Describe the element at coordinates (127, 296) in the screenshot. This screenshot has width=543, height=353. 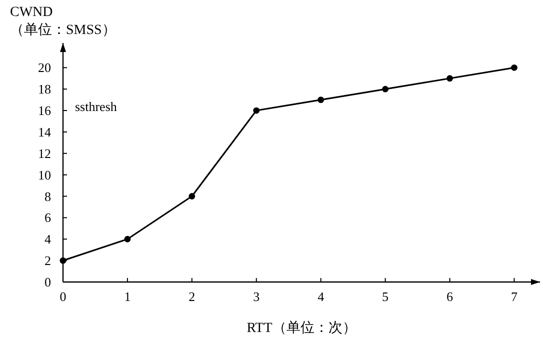
I see `x-tick-label: 1` at that location.